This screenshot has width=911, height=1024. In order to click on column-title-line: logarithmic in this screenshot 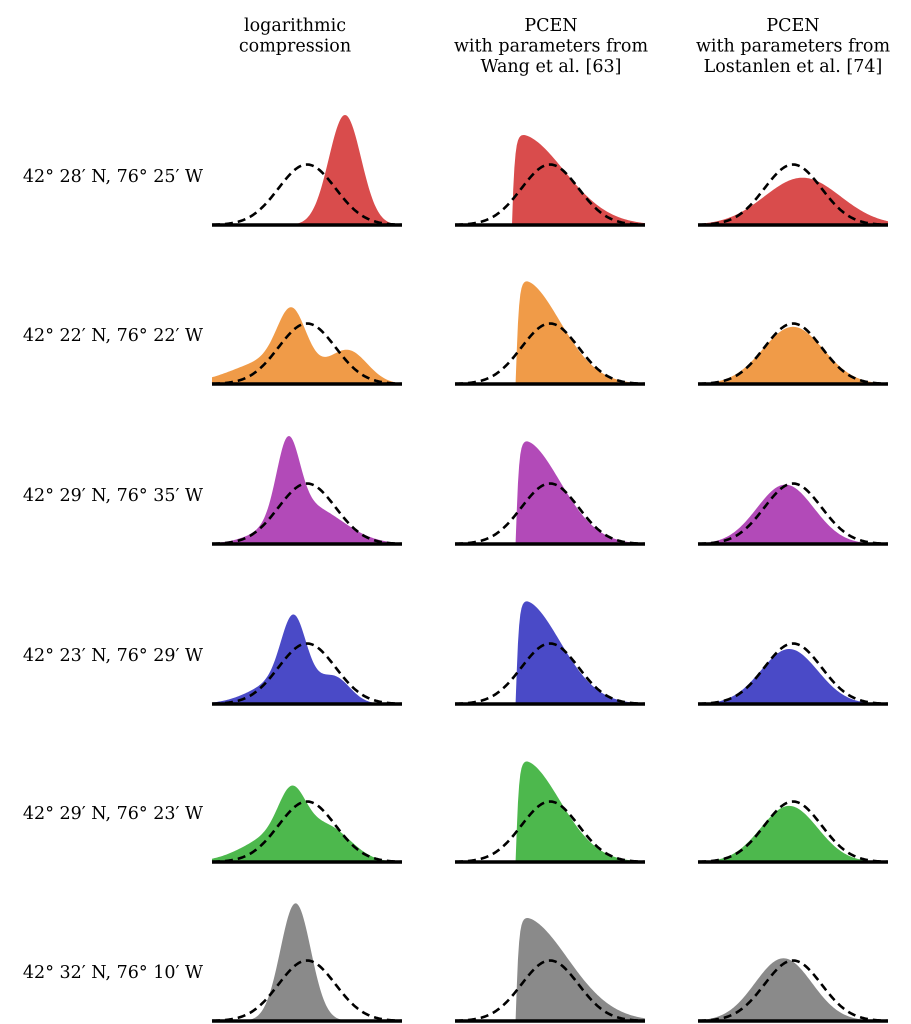, I will do `click(295, 26)`.